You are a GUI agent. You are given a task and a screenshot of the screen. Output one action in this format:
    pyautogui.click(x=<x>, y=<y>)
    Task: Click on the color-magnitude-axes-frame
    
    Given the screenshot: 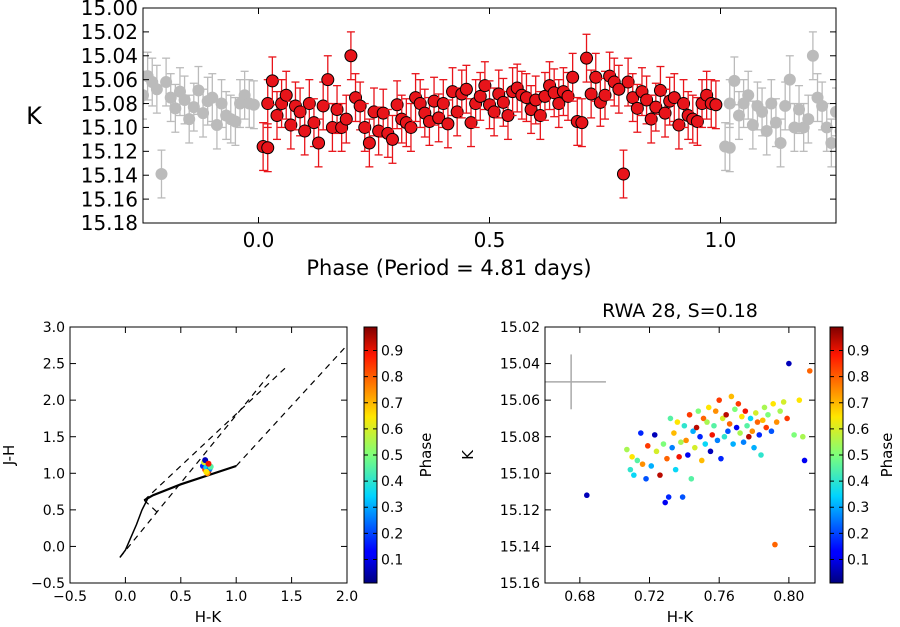 What is the action you would take?
    pyautogui.click(x=680, y=455)
    